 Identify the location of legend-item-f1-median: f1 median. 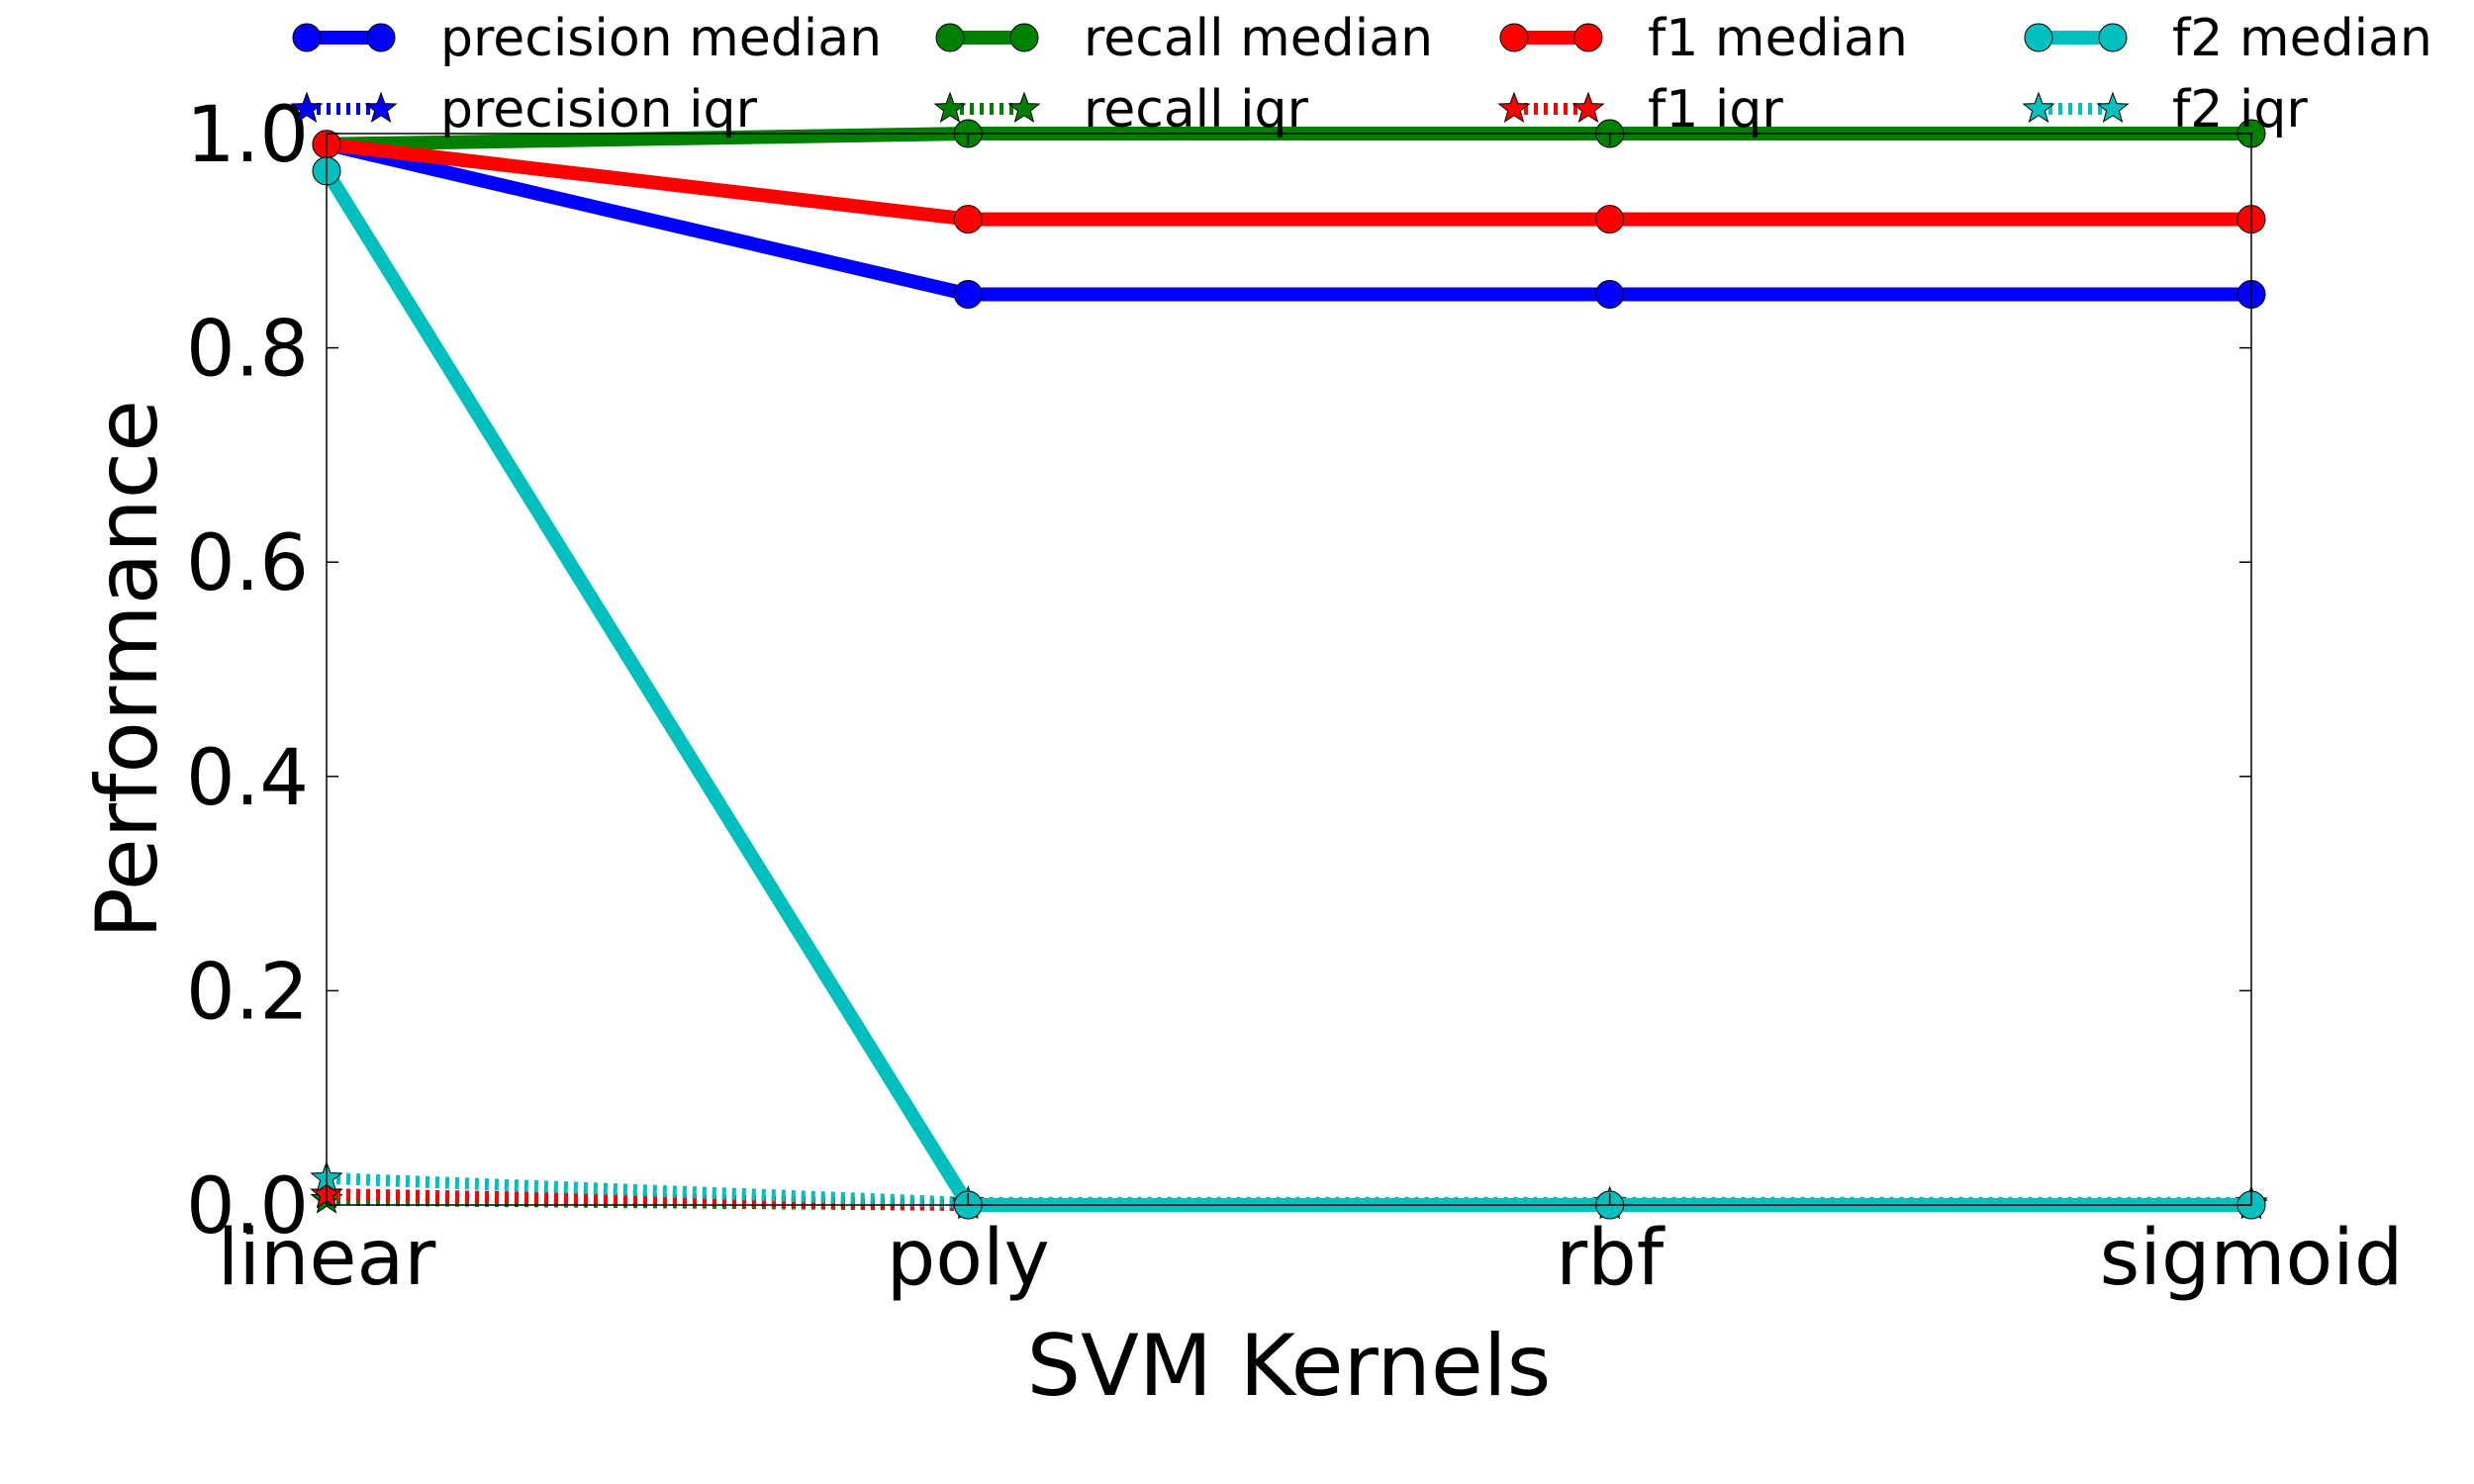
(1704, 38).